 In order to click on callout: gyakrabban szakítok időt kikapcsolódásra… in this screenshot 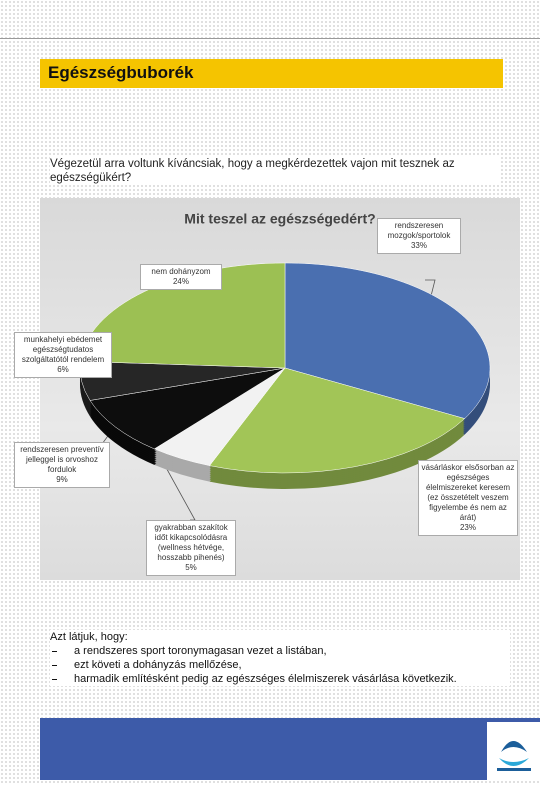, I will do `click(191, 548)`.